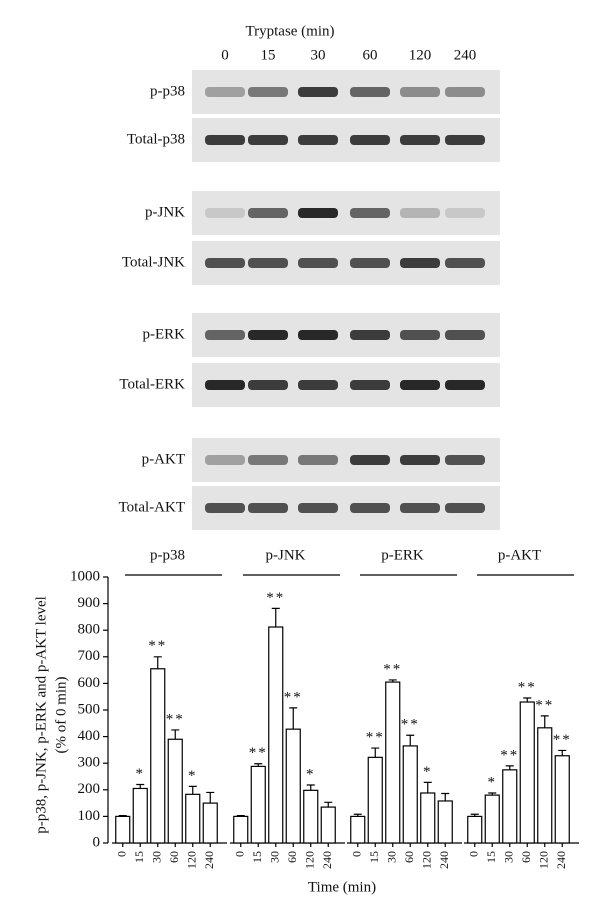 The image size is (600, 922). Describe the element at coordinates (89, 816) in the screenshot. I see `y-tick-label: 100` at that location.